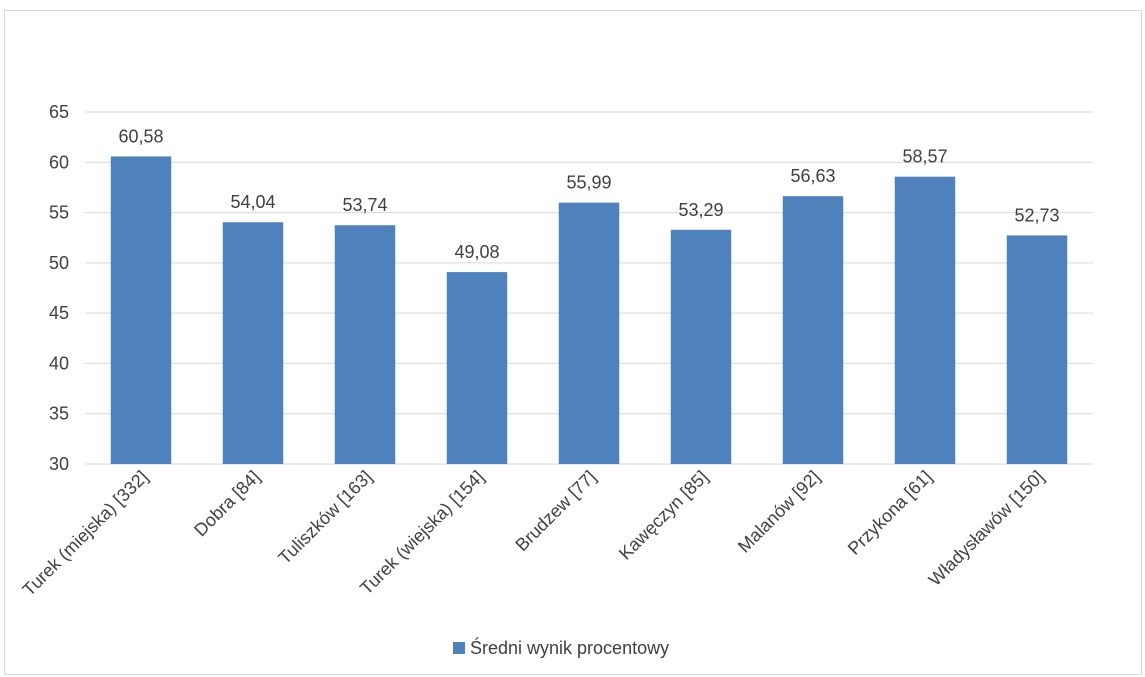 The height and width of the screenshot is (677, 1145). What do you see at coordinates (663, 515) in the screenshot?
I see `x-tick-label: Kawęczyn [85]` at bounding box center [663, 515].